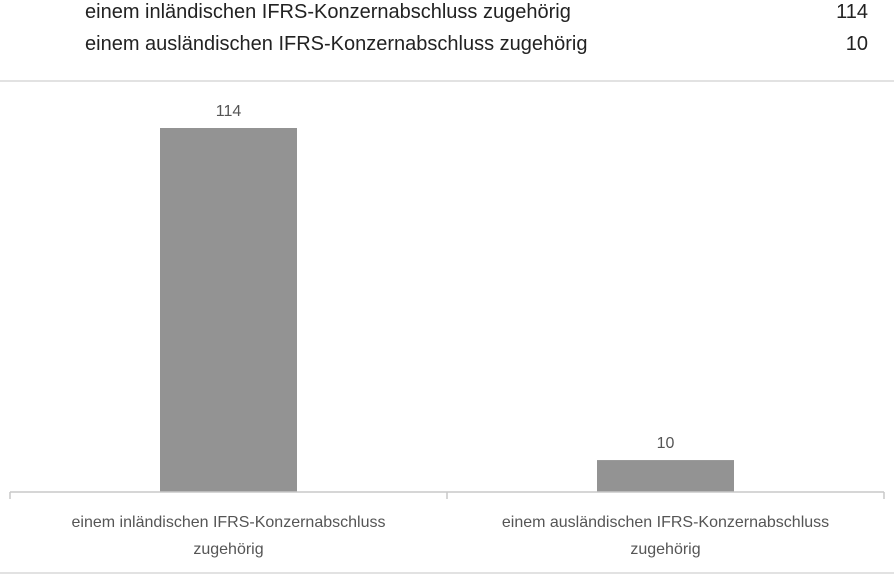  I want to click on category-label: einem inländischen IFRS-Konzernabschluss, so click(229, 522).